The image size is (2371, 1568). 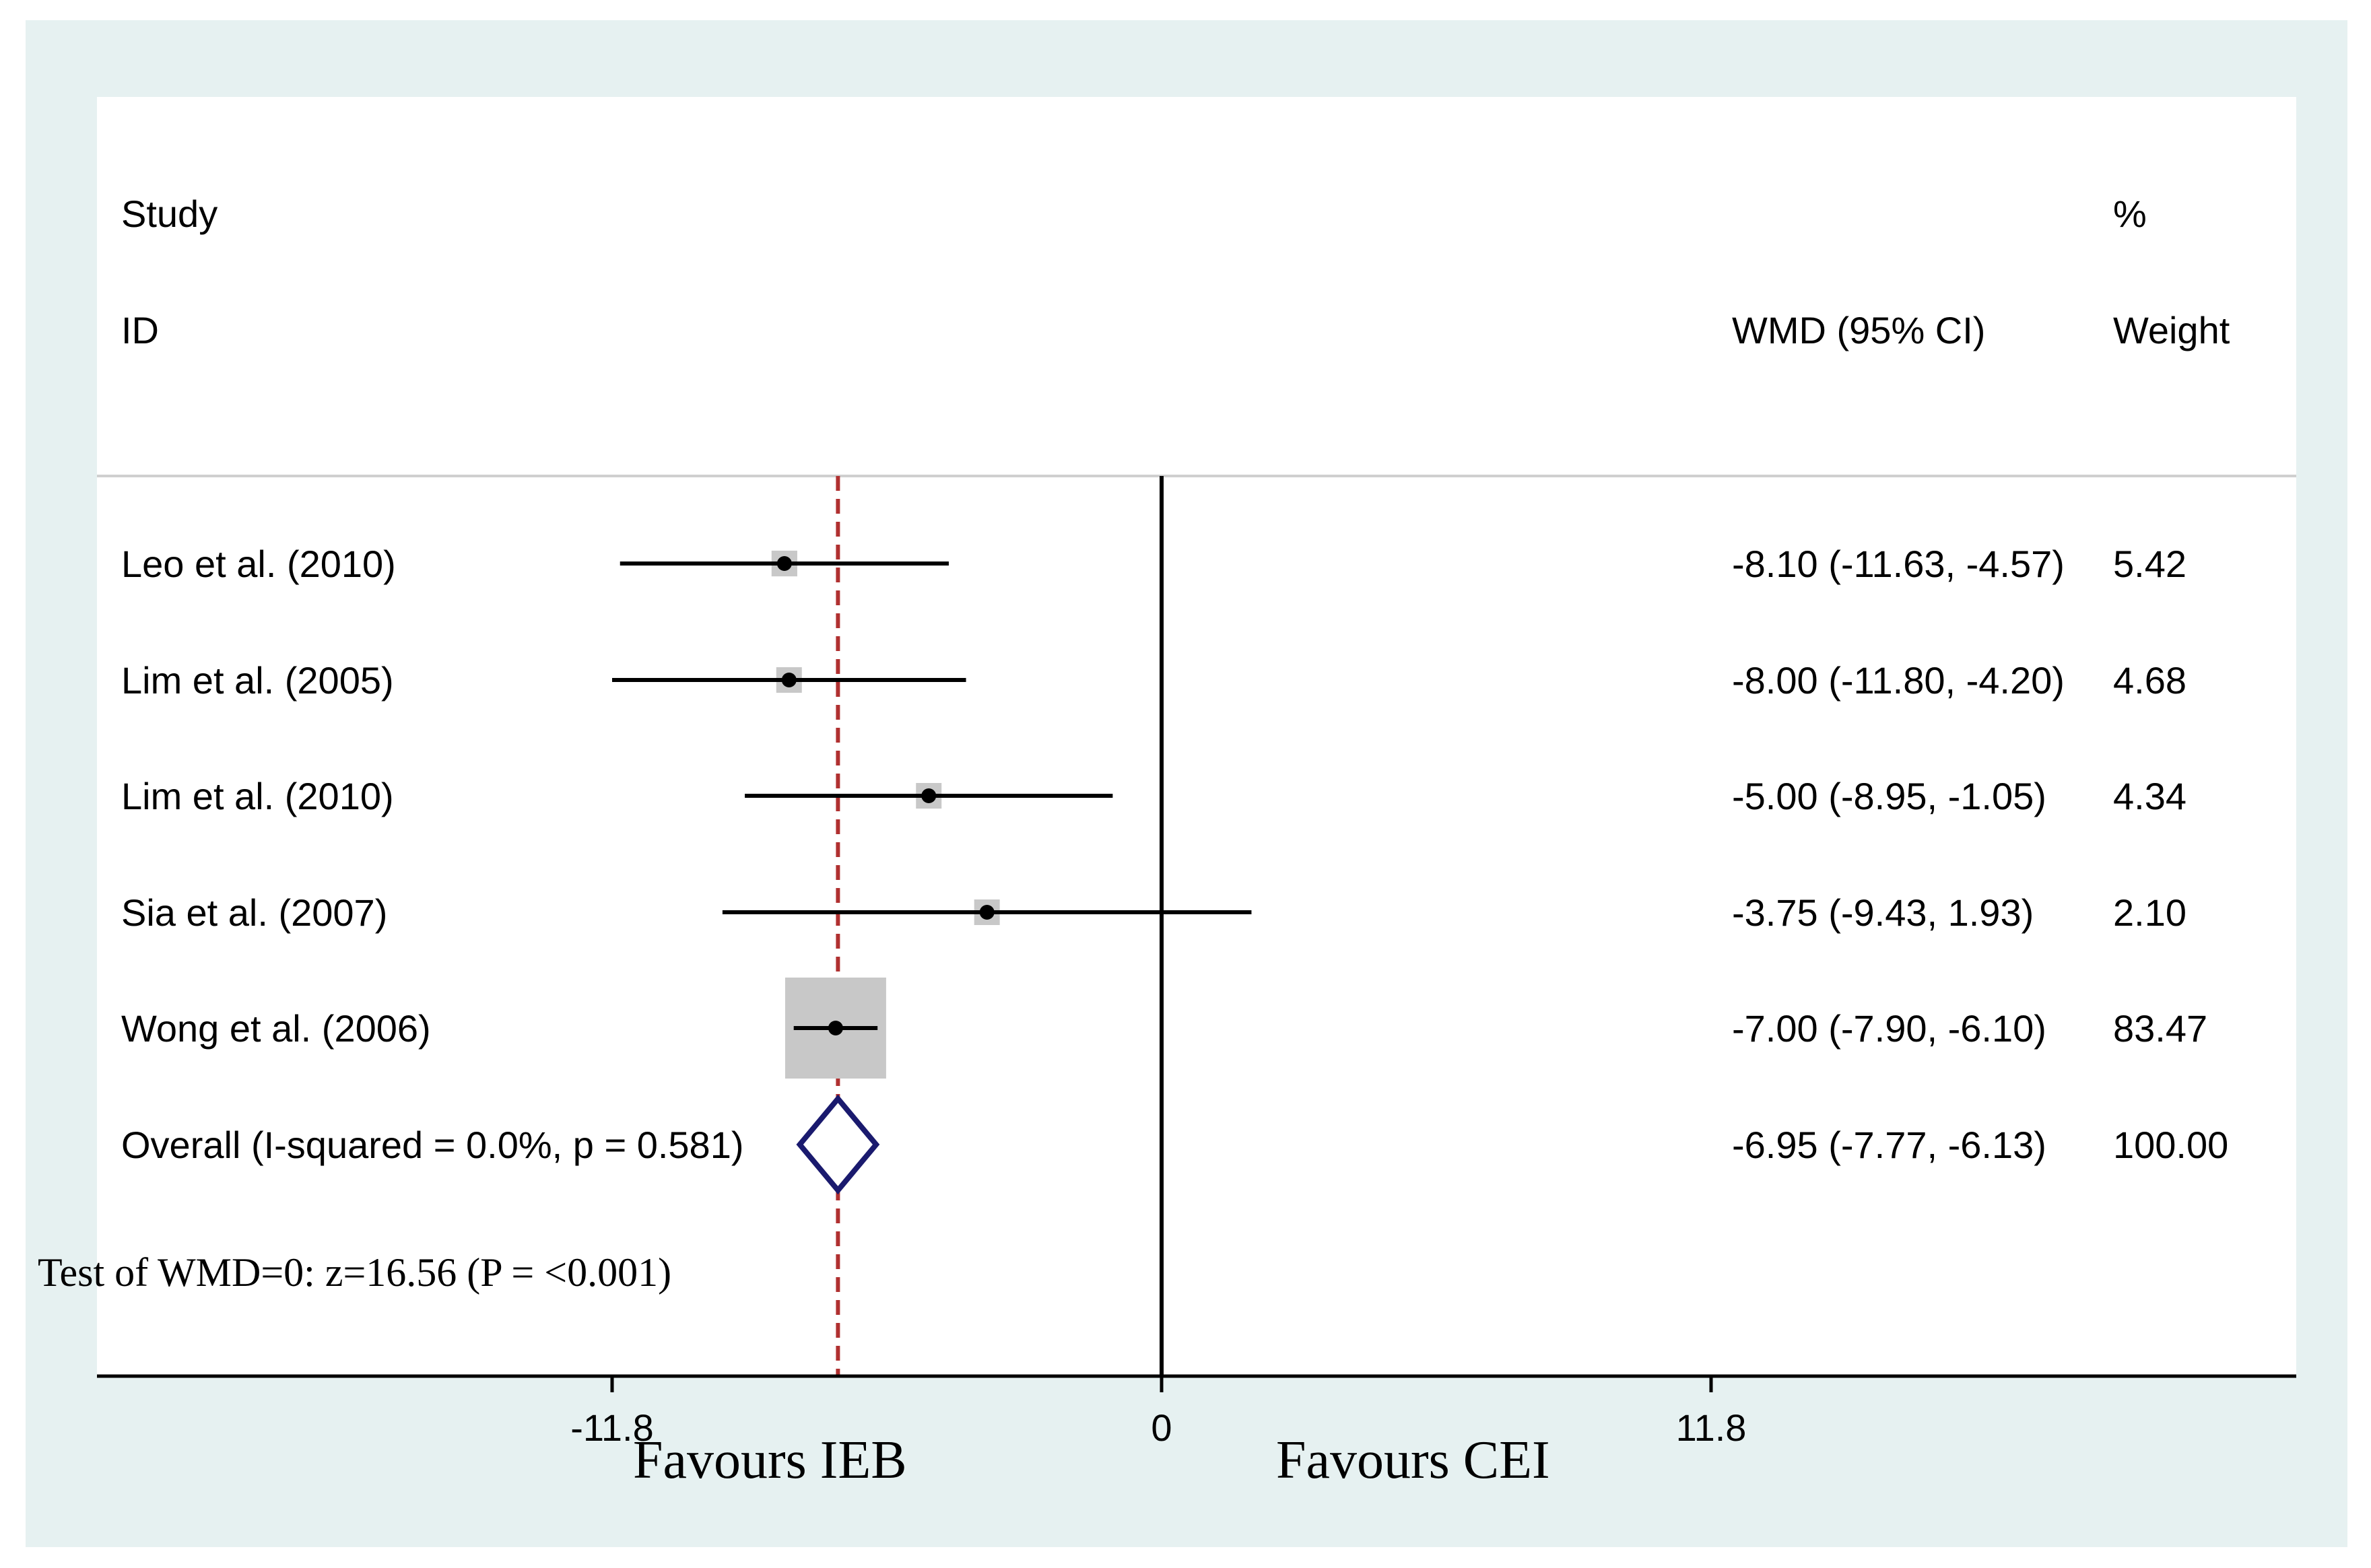 What do you see at coordinates (1898, 680) in the screenshot?
I see `study-ci-text: -8.00 (-11.80, -4.20)` at bounding box center [1898, 680].